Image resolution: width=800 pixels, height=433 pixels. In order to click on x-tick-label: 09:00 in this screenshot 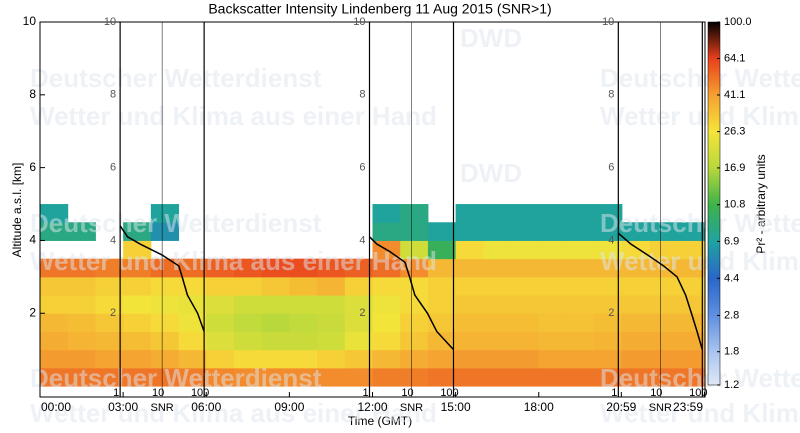, I will do `click(289, 407)`.